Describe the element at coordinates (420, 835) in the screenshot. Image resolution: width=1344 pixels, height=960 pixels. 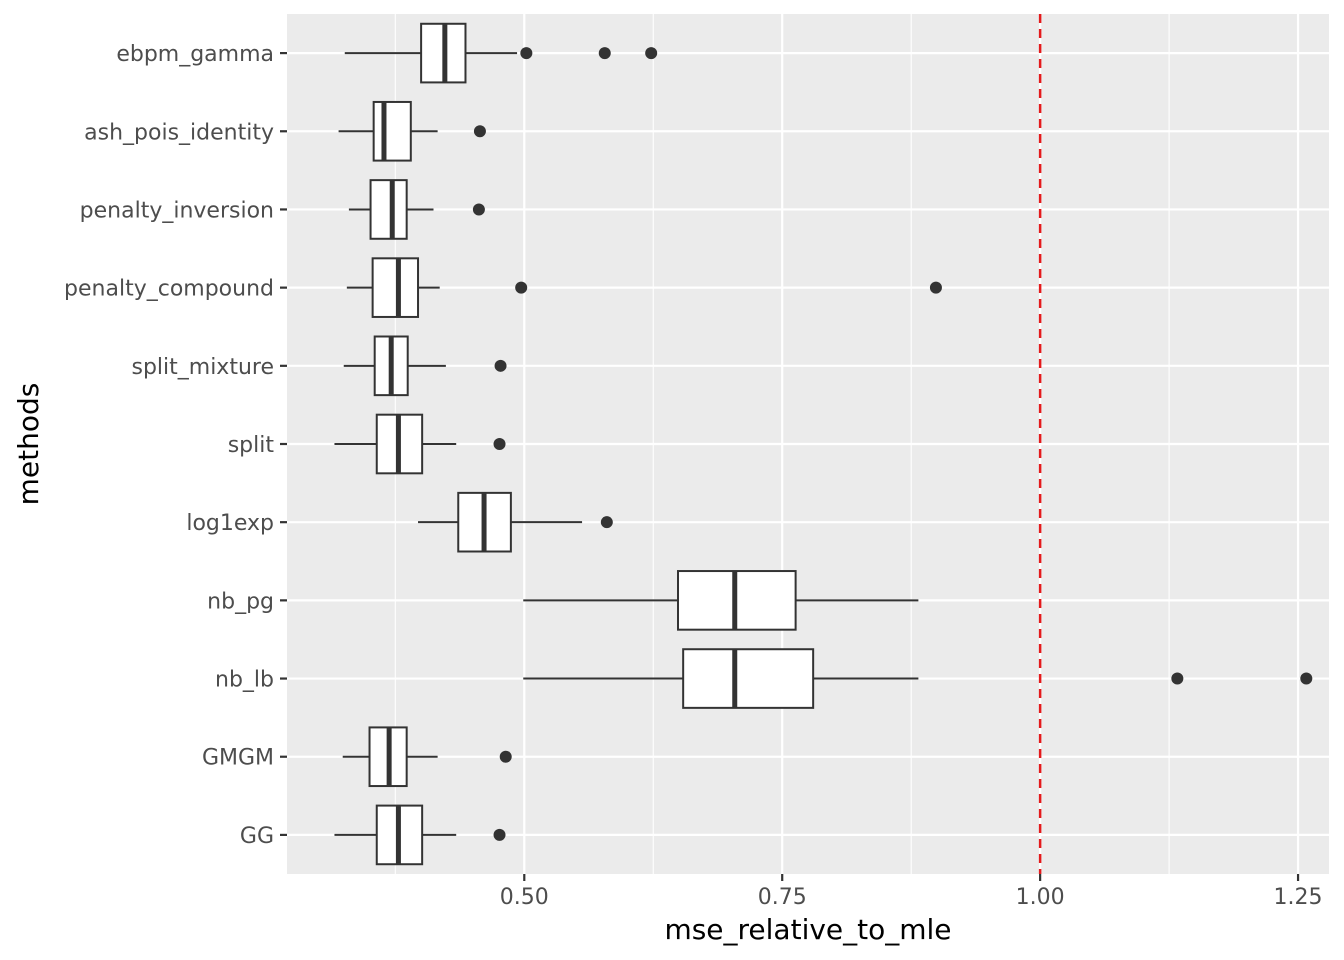
I see `box-GG` at that location.